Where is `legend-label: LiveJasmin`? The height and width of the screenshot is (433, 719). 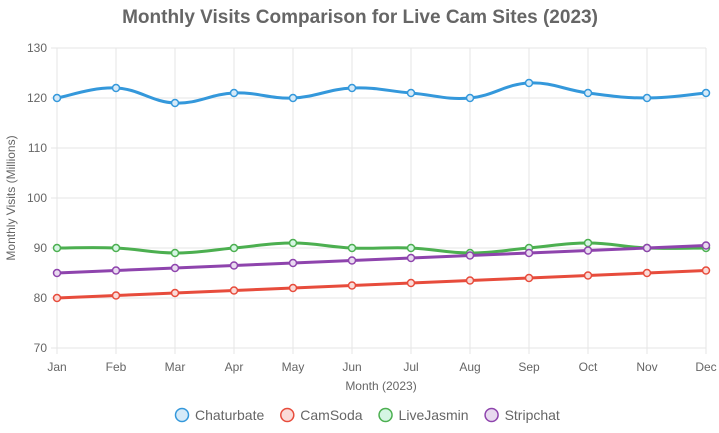
legend-label: LiveJasmin is located at coordinates (434, 415).